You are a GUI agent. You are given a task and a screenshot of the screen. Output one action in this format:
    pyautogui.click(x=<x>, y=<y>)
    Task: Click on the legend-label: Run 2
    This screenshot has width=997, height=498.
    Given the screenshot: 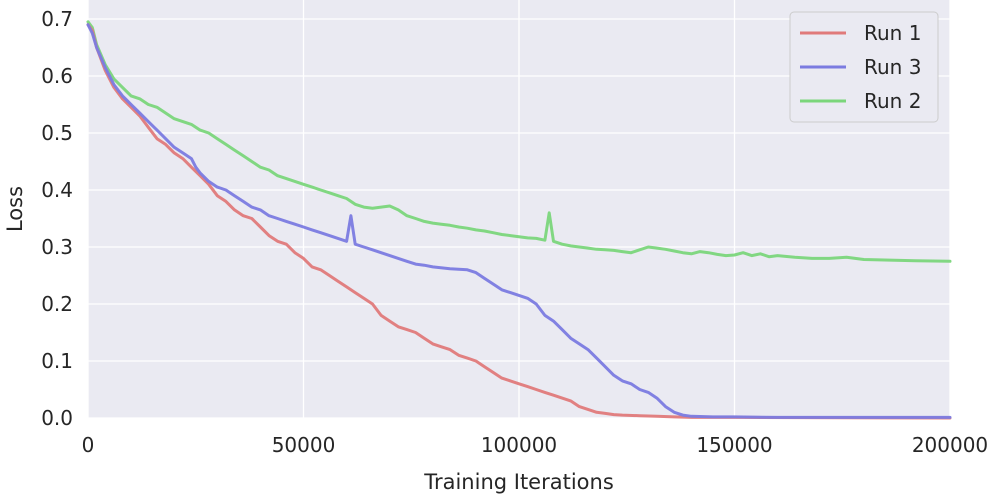 What is the action you would take?
    pyautogui.click(x=892, y=101)
    